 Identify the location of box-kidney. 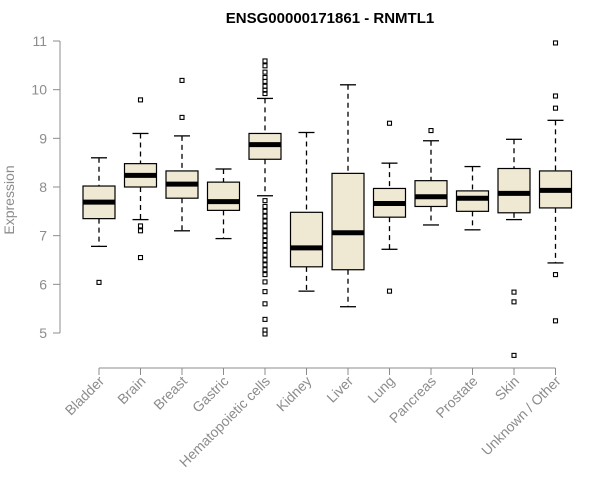
(306, 211).